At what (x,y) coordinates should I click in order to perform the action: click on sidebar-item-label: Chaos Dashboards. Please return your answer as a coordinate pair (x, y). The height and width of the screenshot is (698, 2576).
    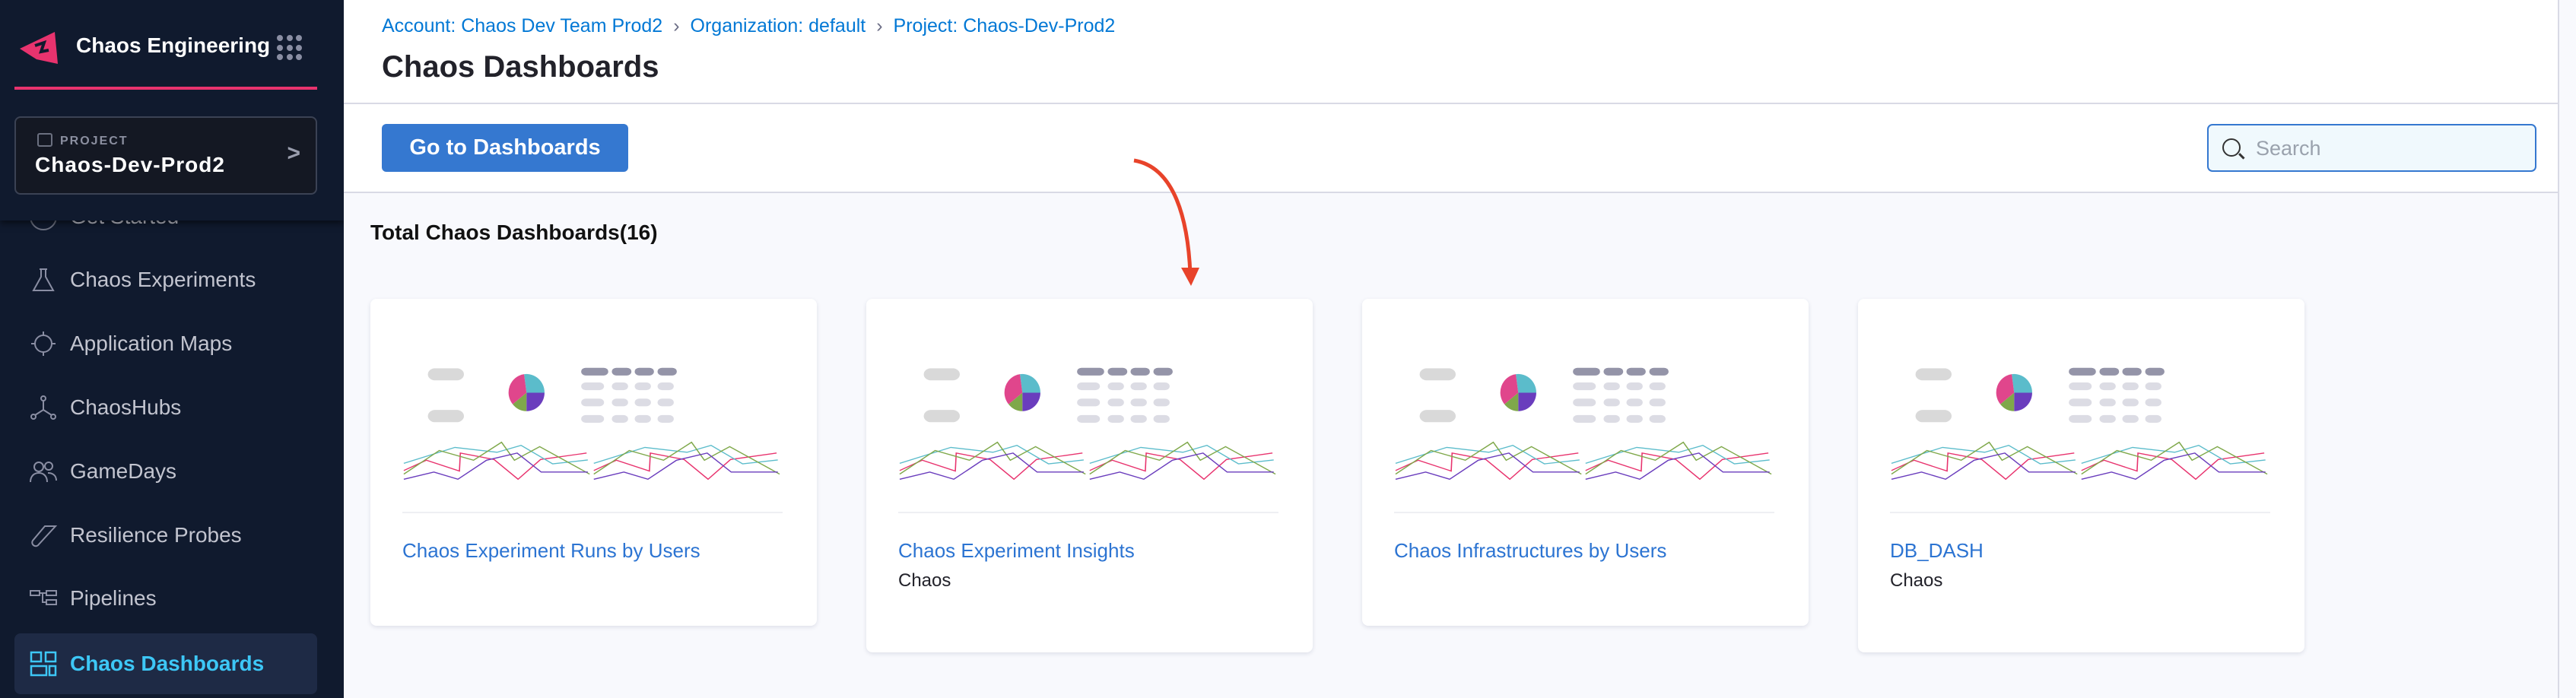
    Looking at the image, I should click on (167, 663).